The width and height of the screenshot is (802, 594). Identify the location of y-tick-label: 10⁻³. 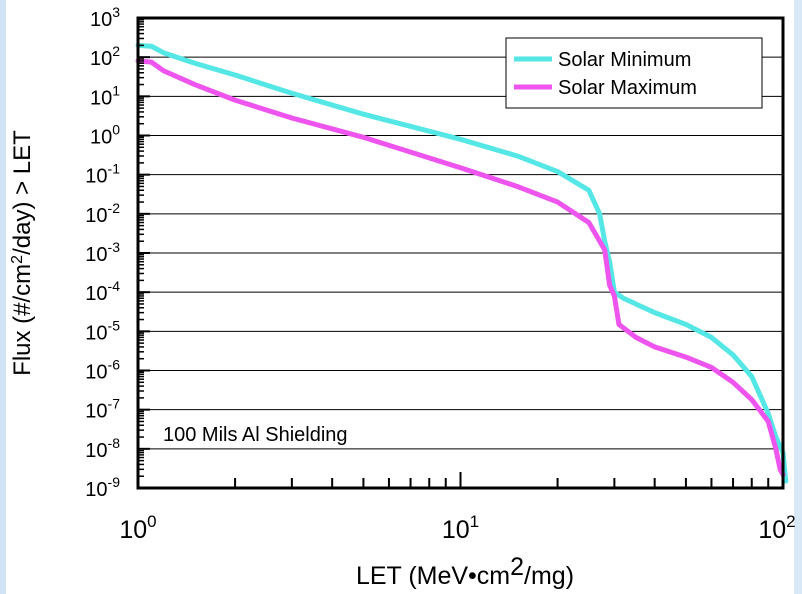
(102, 252).